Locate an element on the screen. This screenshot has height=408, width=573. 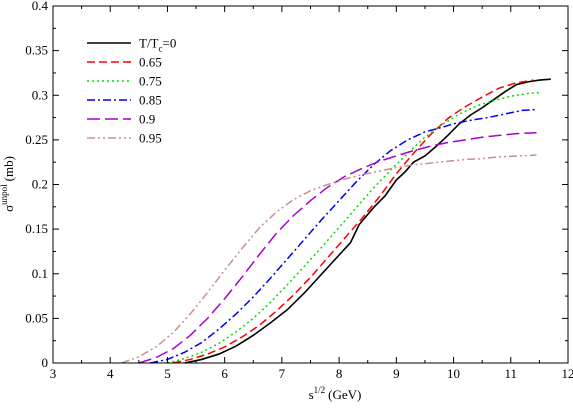
y-axis-title-sup: unpol is located at coordinates (4, 194).